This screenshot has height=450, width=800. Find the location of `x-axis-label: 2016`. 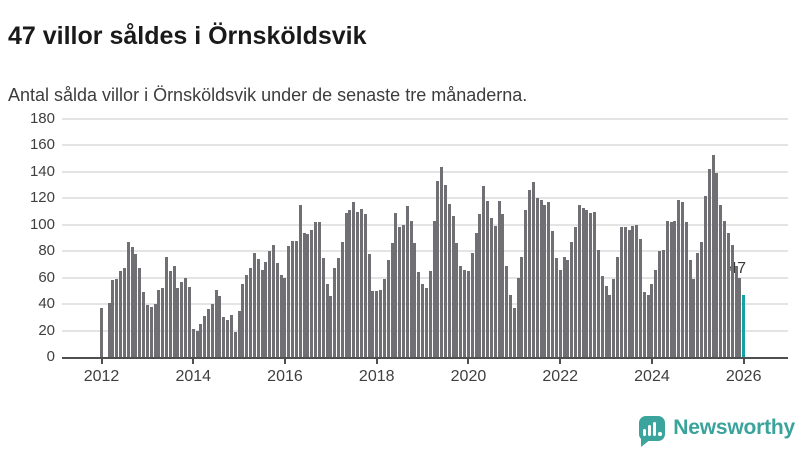

x-axis-label: 2016 is located at coordinates (285, 376).